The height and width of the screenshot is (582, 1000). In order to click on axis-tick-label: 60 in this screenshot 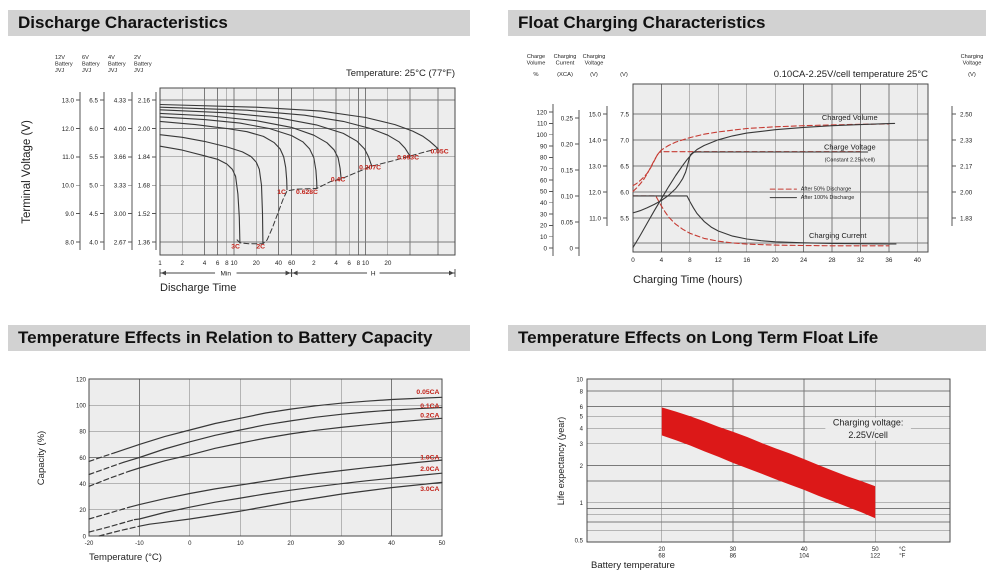, I will do `click(82, 459)`.